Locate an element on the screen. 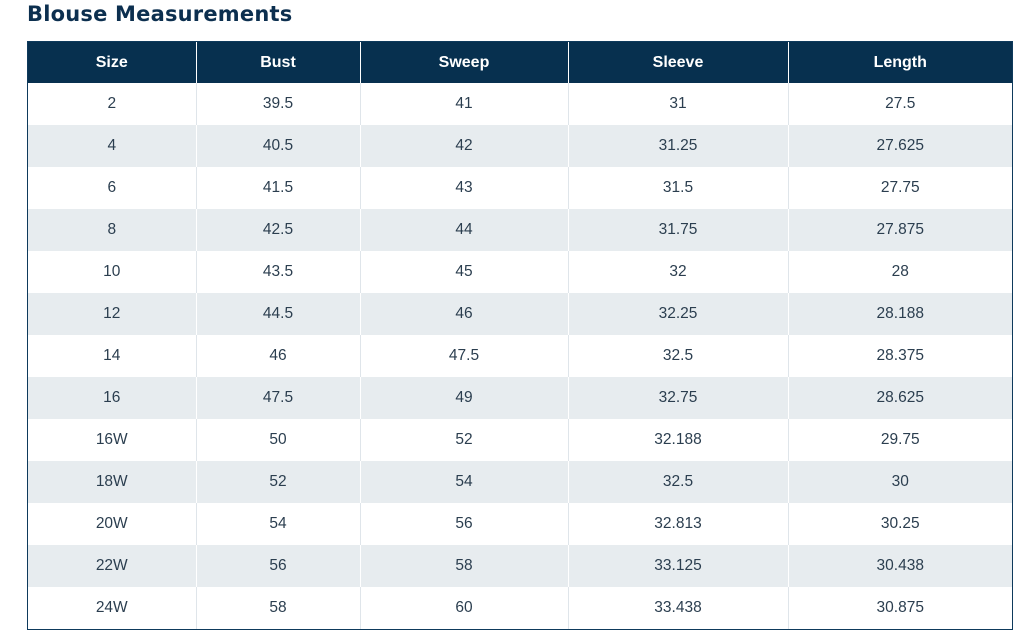  cell-sweep: 44 is located at coordinates (464, 230).